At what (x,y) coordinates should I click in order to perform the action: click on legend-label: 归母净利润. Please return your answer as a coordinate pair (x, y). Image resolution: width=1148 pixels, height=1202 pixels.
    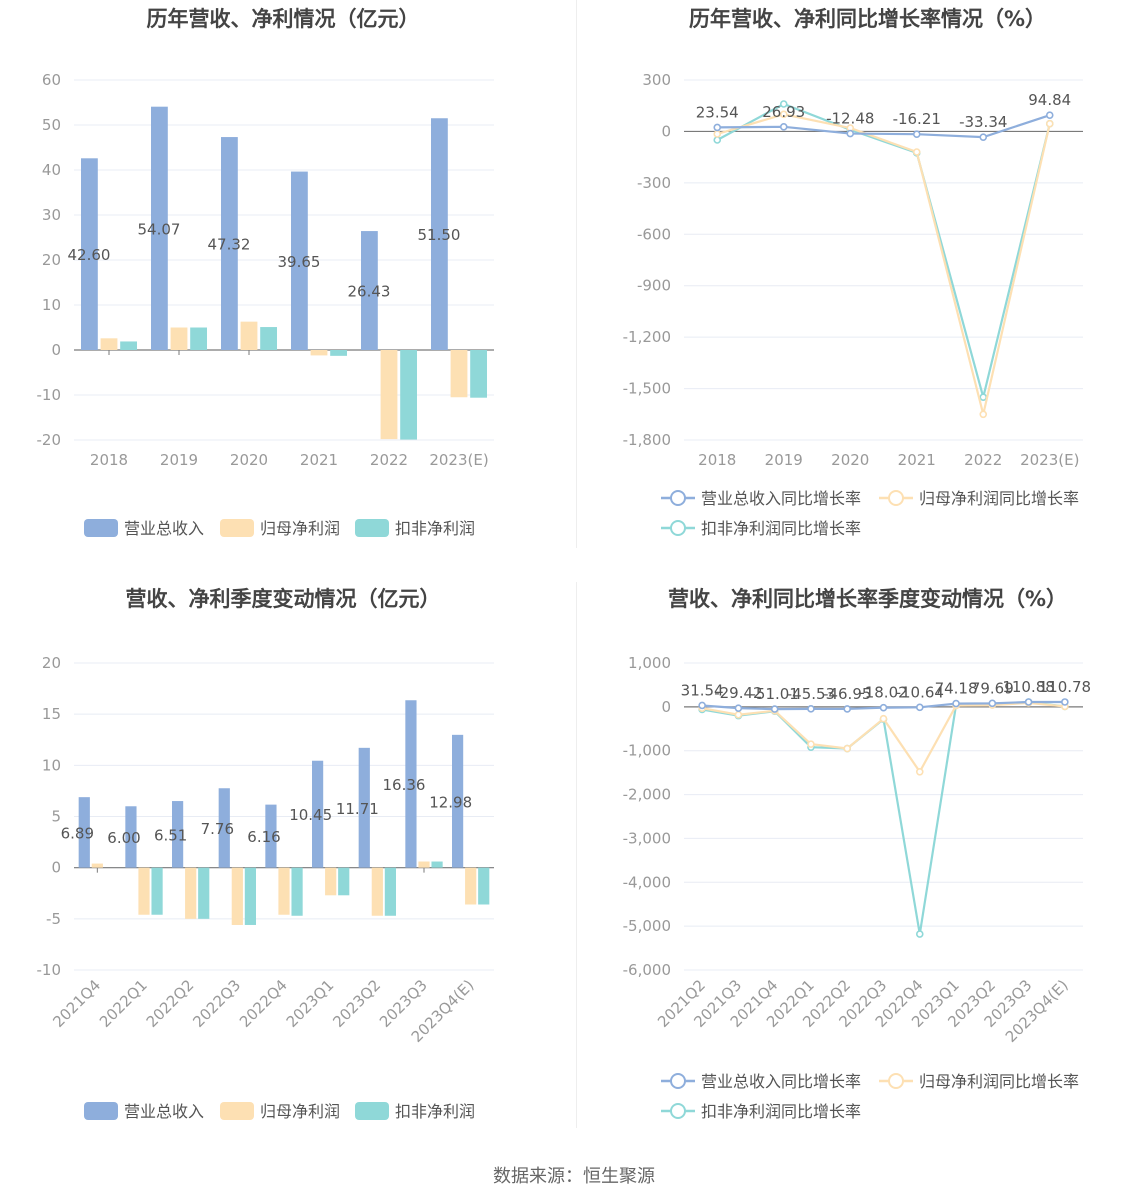
    Looking at the image, I should click on (300, 1111).